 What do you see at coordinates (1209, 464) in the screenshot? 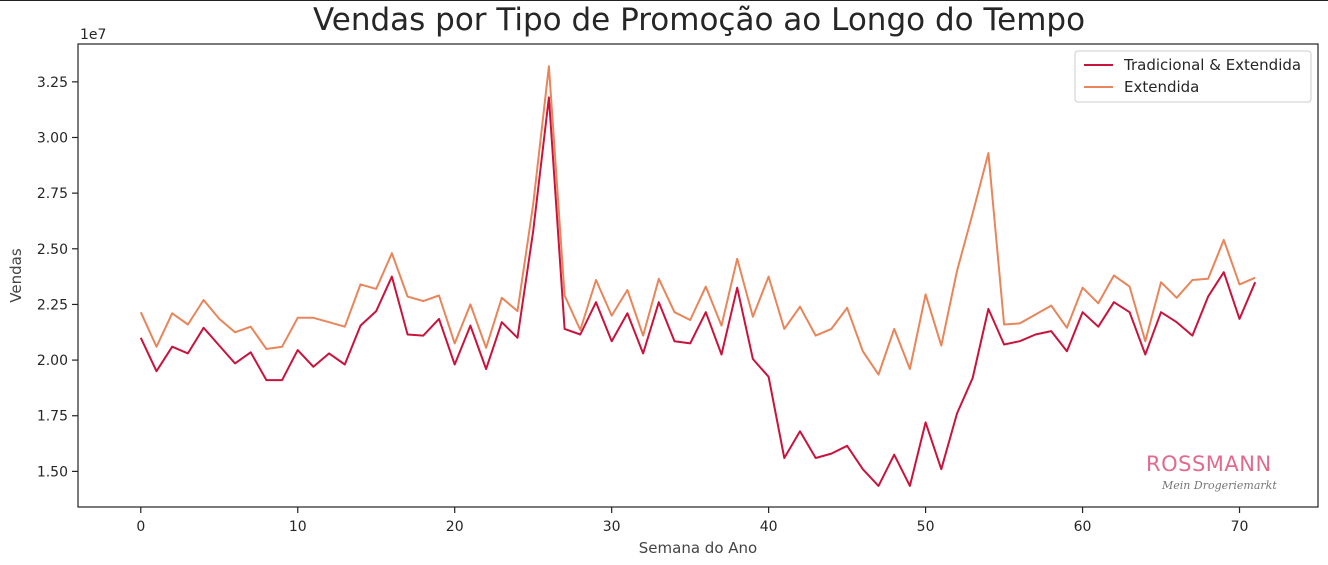
I see `logo-wordmark: ROSSMANN` at bounding box center [1209, 464].